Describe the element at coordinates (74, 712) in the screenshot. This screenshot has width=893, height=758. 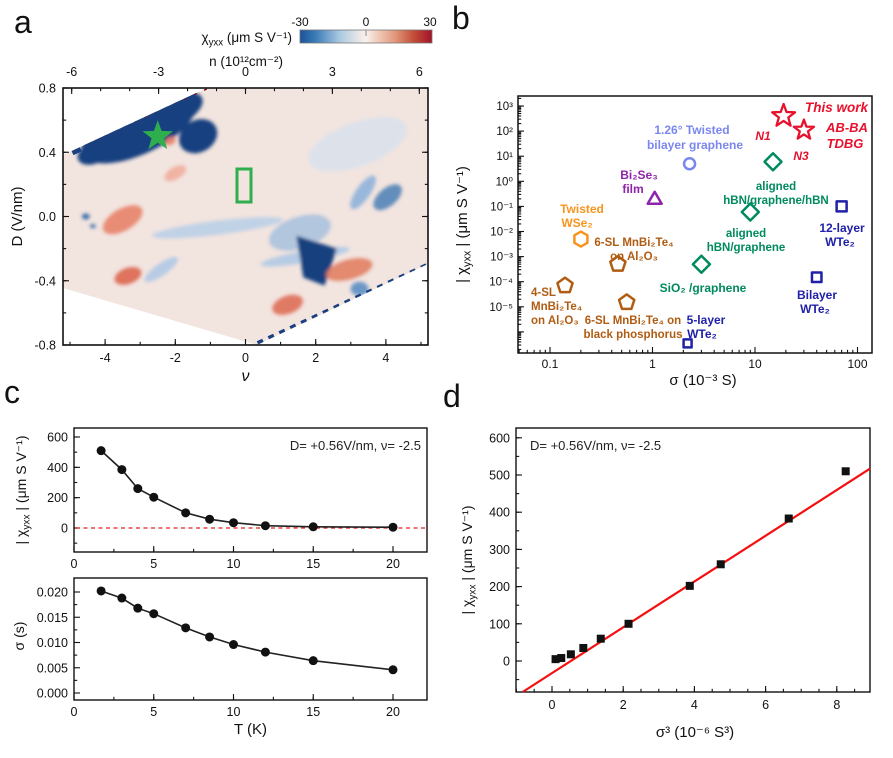
I see `c-bottom-xtick: 0` at that location.